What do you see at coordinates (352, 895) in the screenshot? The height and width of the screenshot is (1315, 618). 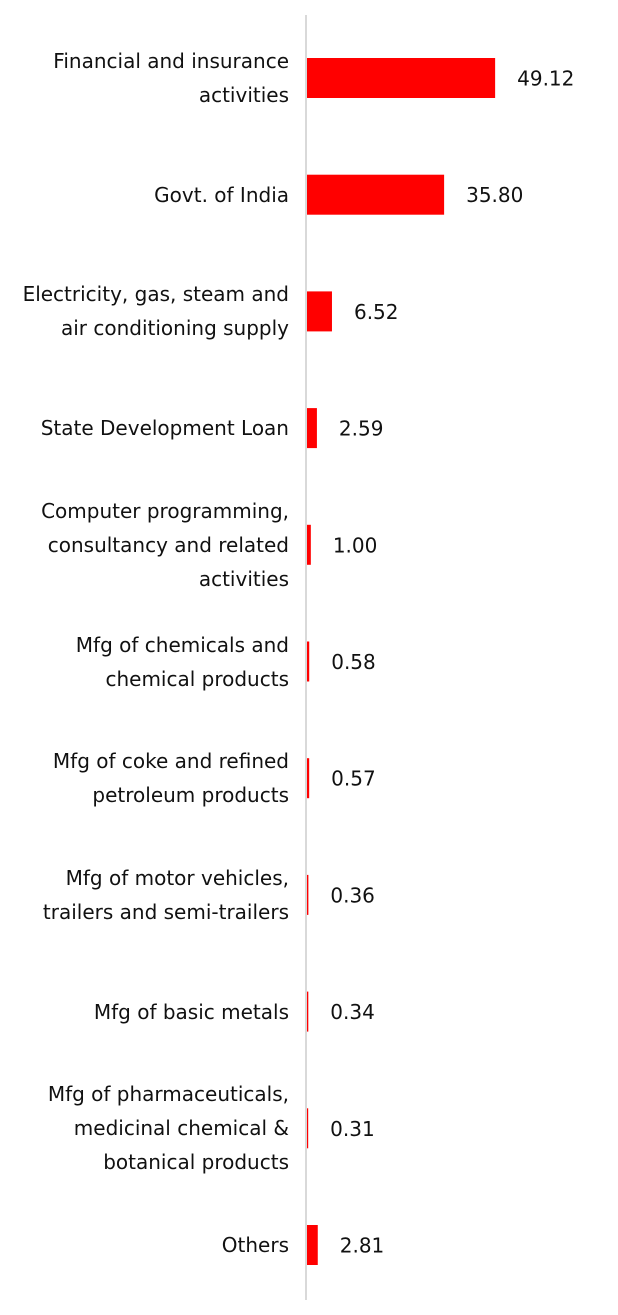 I see `value-label: 0.36` at bounding box center [352, 895].